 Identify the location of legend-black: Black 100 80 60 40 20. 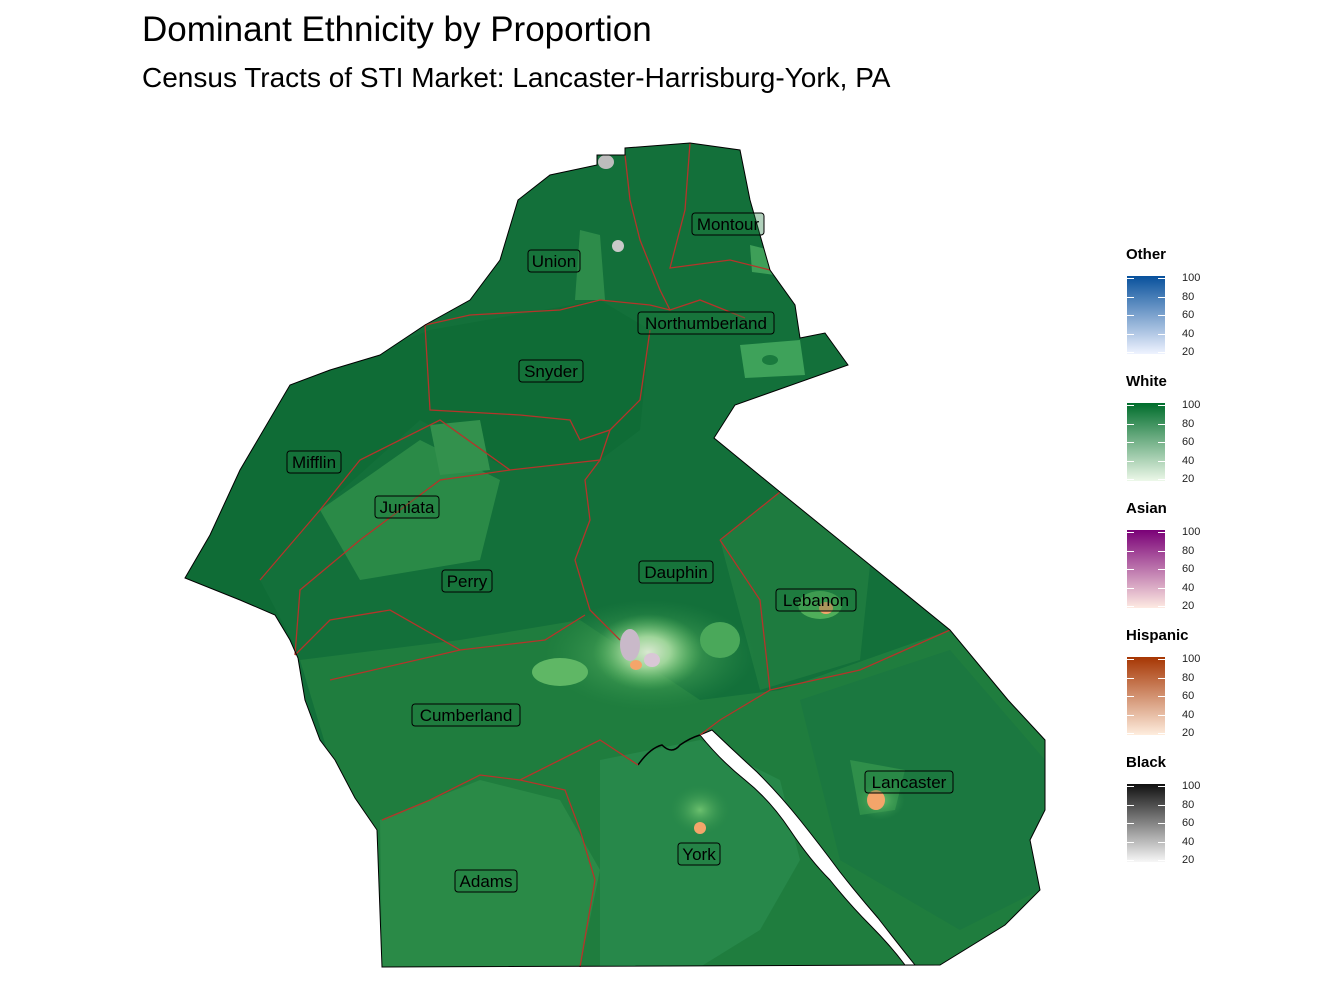
(1181, 815).